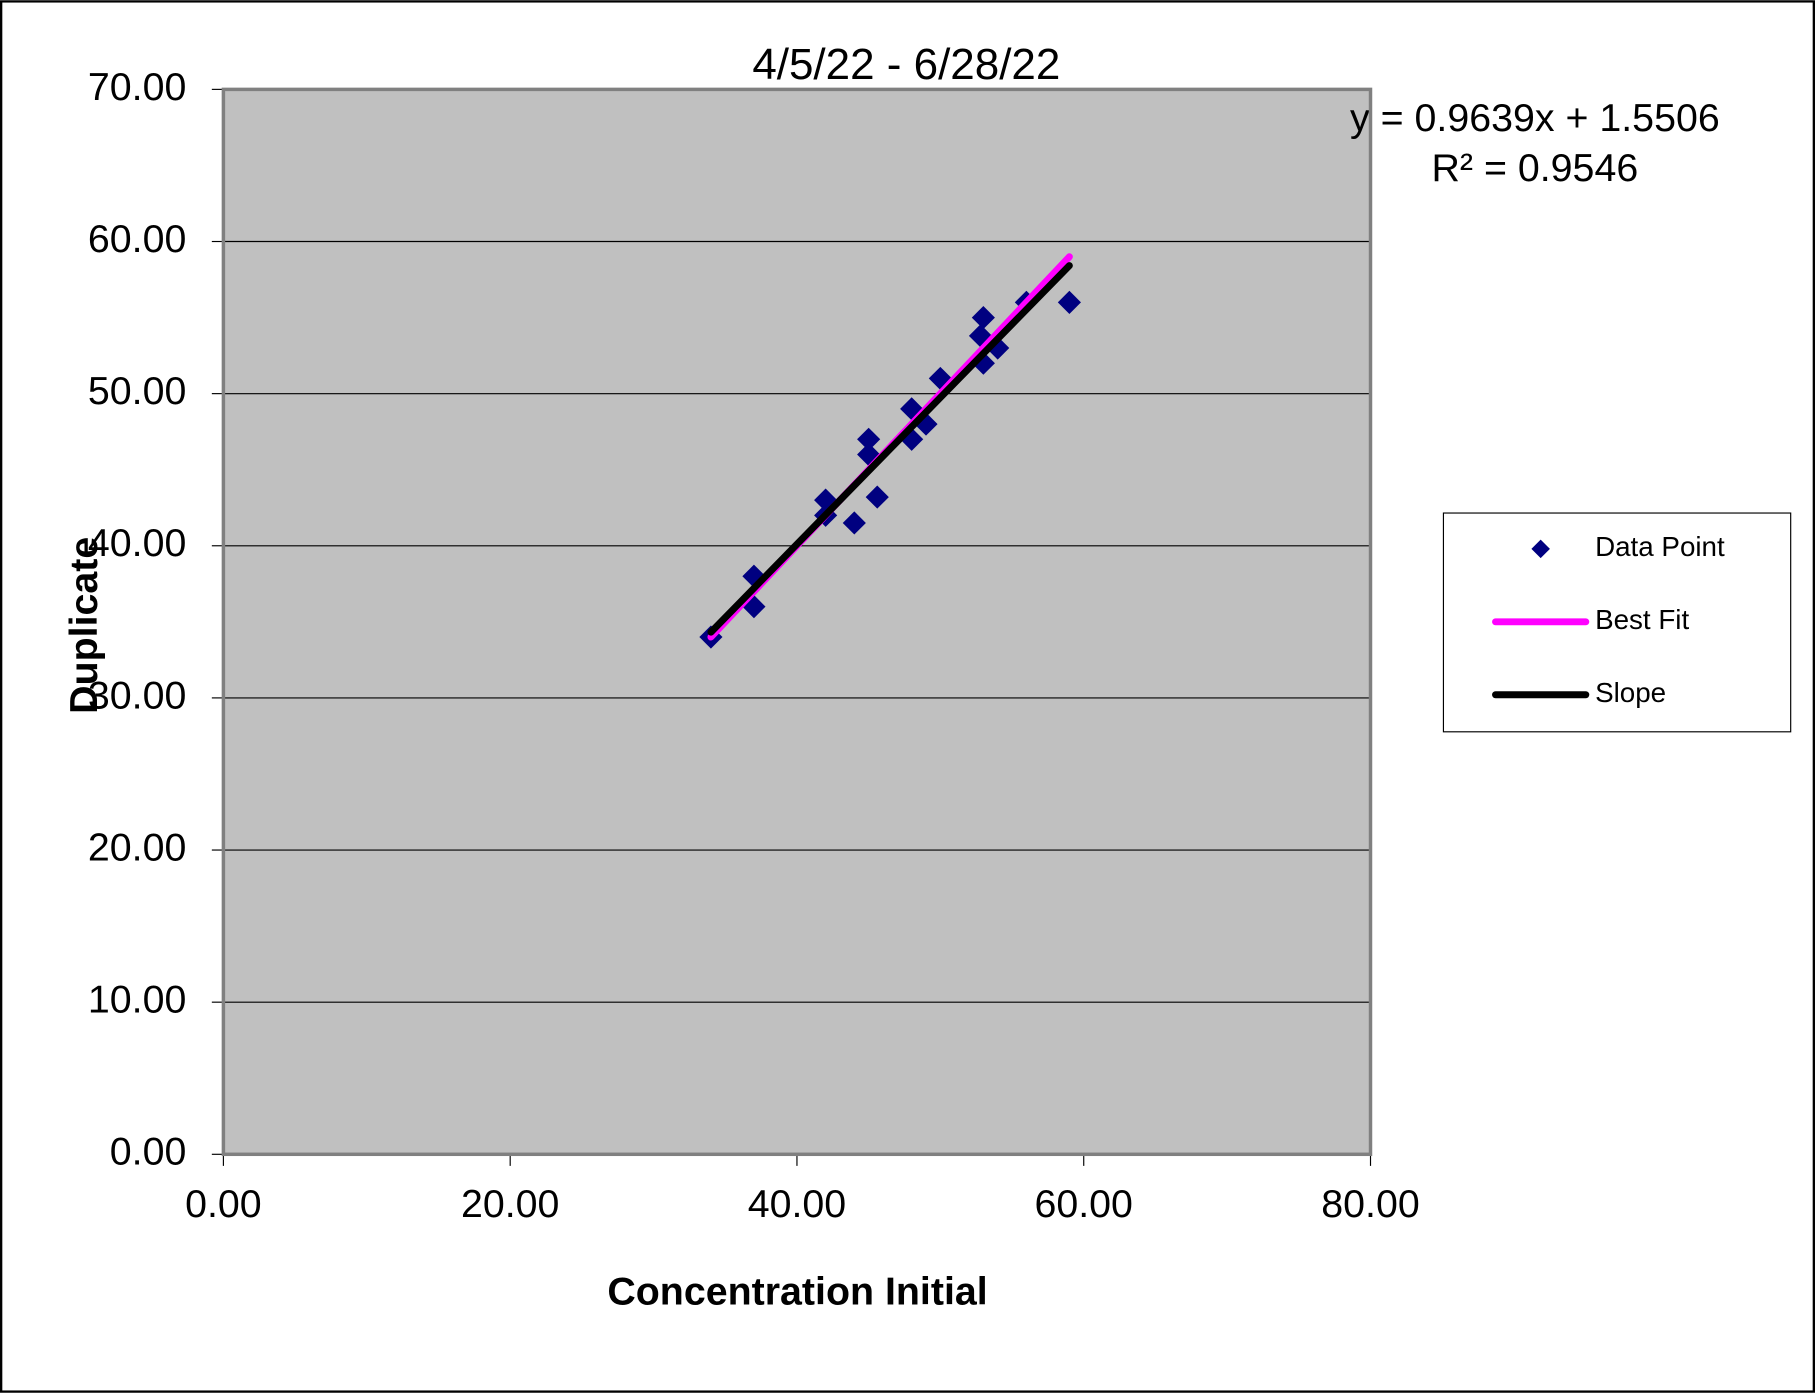 The image size is (1815, 1393). Describe the element at coordinates (1535, 118) in the screenshot. I see `equation: y = 0.9639x + 1.5506` at that location.